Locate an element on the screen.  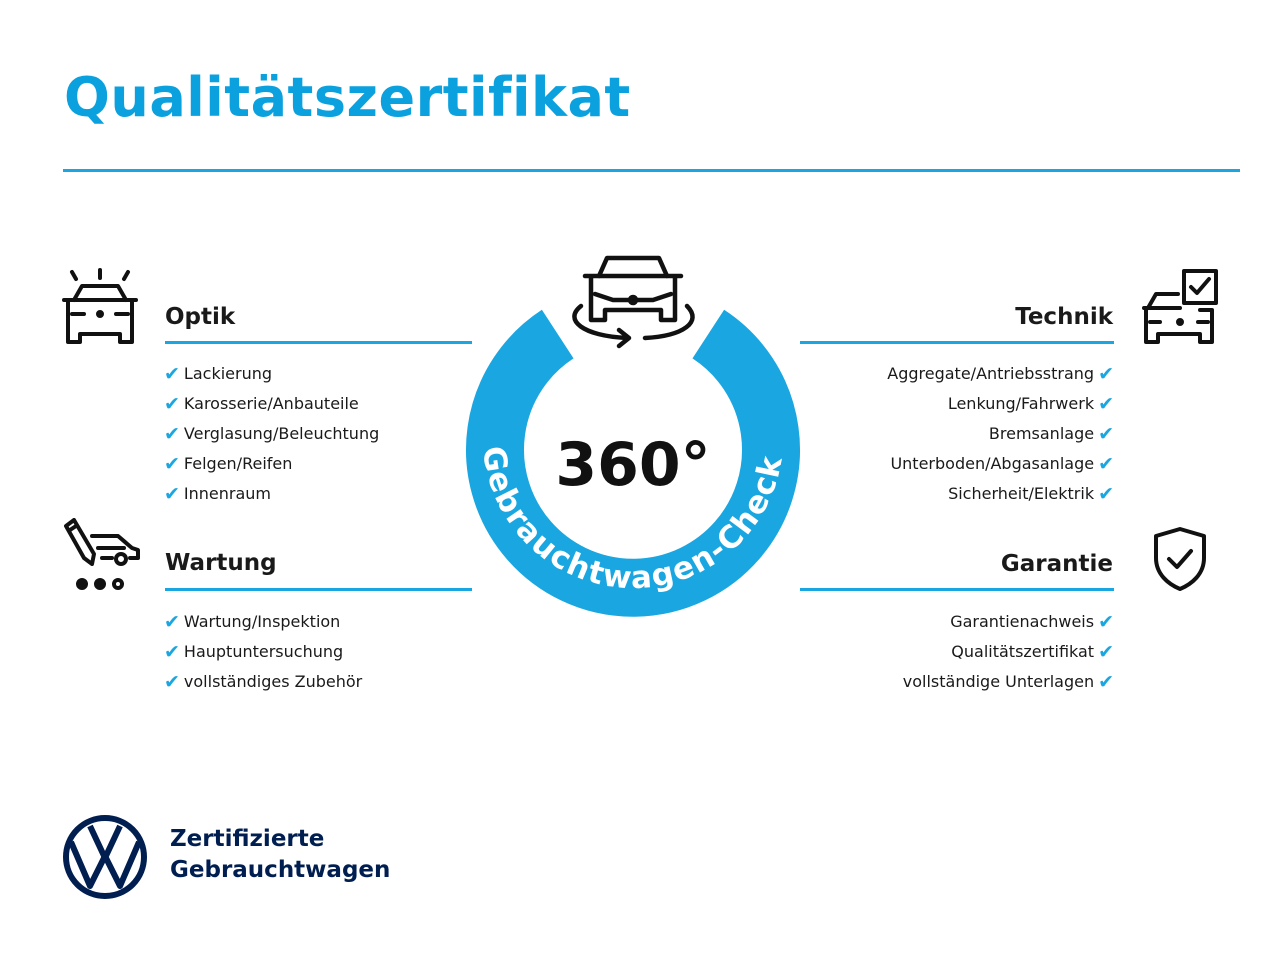
item-label: Sicherheit/Elektrik is located at coordinates (1021, 493).